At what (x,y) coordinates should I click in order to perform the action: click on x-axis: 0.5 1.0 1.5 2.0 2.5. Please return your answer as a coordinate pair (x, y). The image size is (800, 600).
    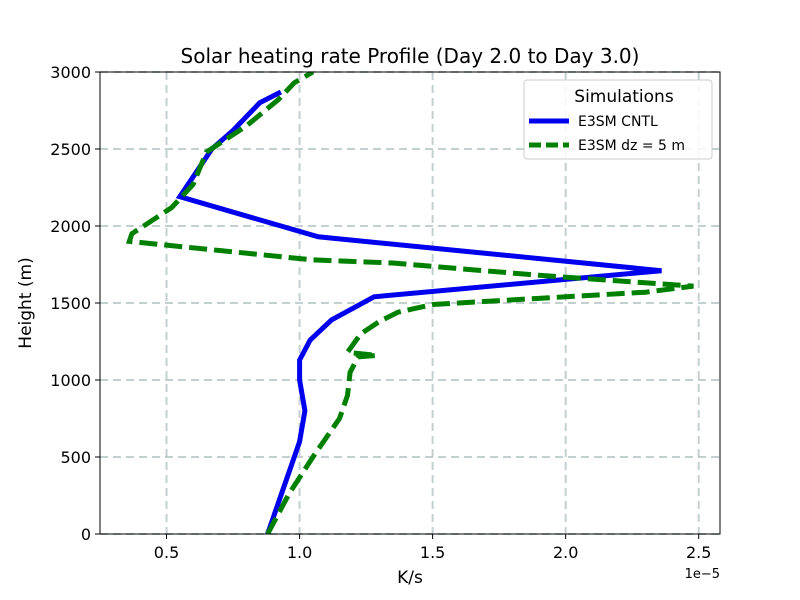
    Looking at the image, I should click on (432, 548).